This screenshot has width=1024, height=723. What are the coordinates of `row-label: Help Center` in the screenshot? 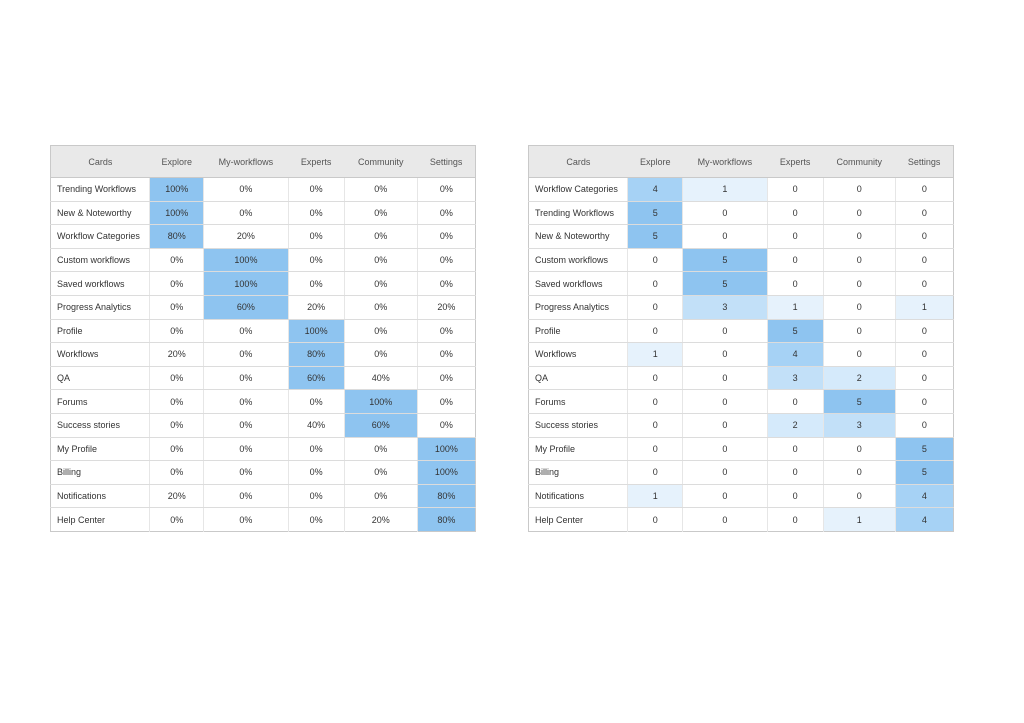 It's located at (81, 519).